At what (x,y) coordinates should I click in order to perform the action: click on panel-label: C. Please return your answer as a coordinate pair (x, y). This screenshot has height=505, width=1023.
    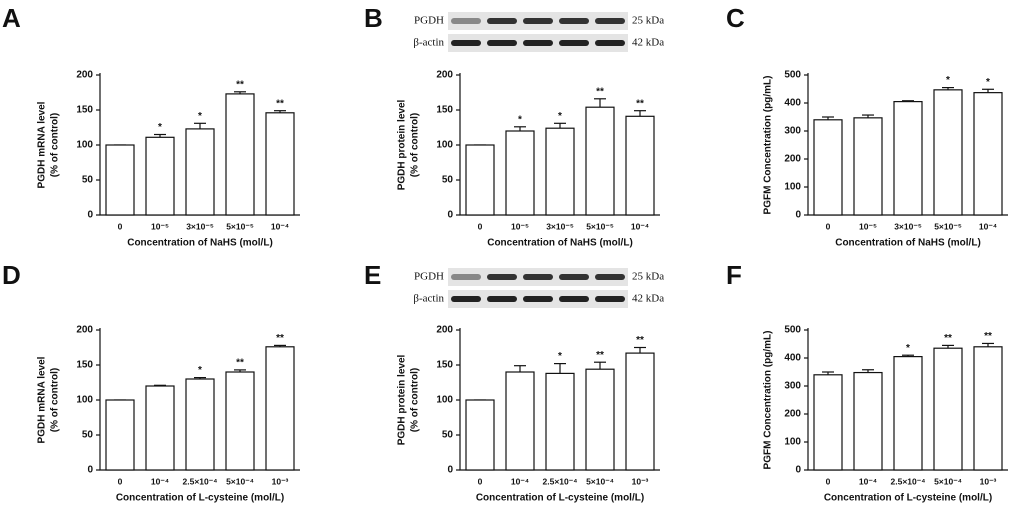
    Looking at the image, I should click on (735, 18).